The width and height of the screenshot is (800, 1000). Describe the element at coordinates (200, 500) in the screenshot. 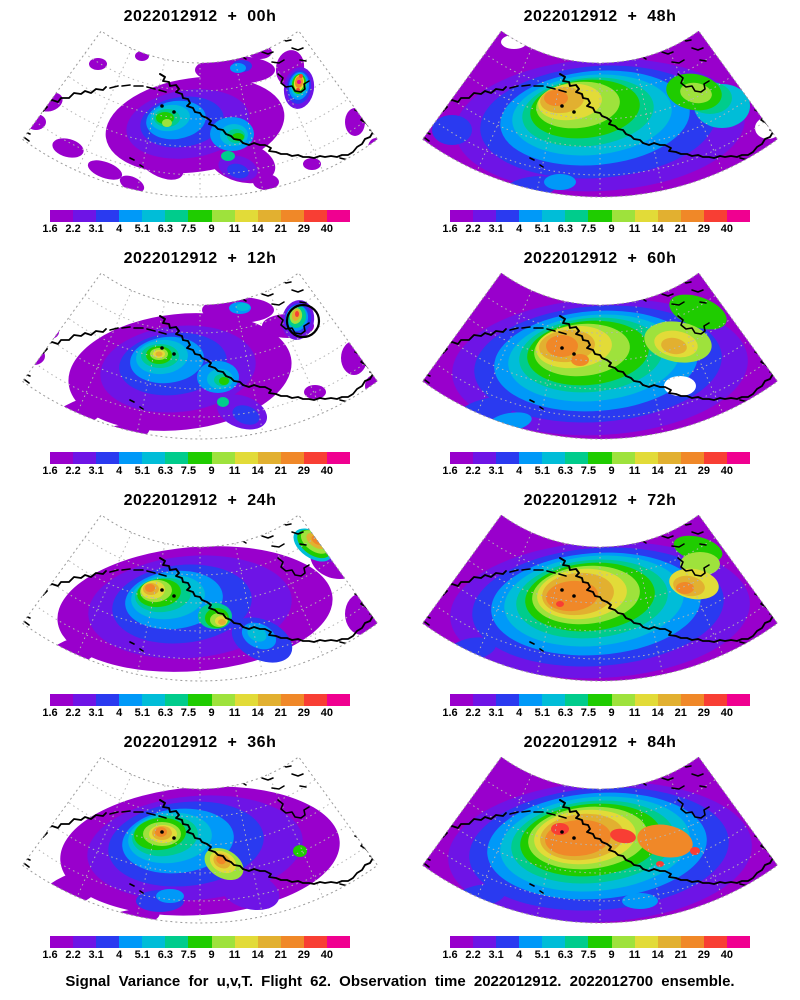

I see `panel-title: 2022012912 + 24h` at that location.